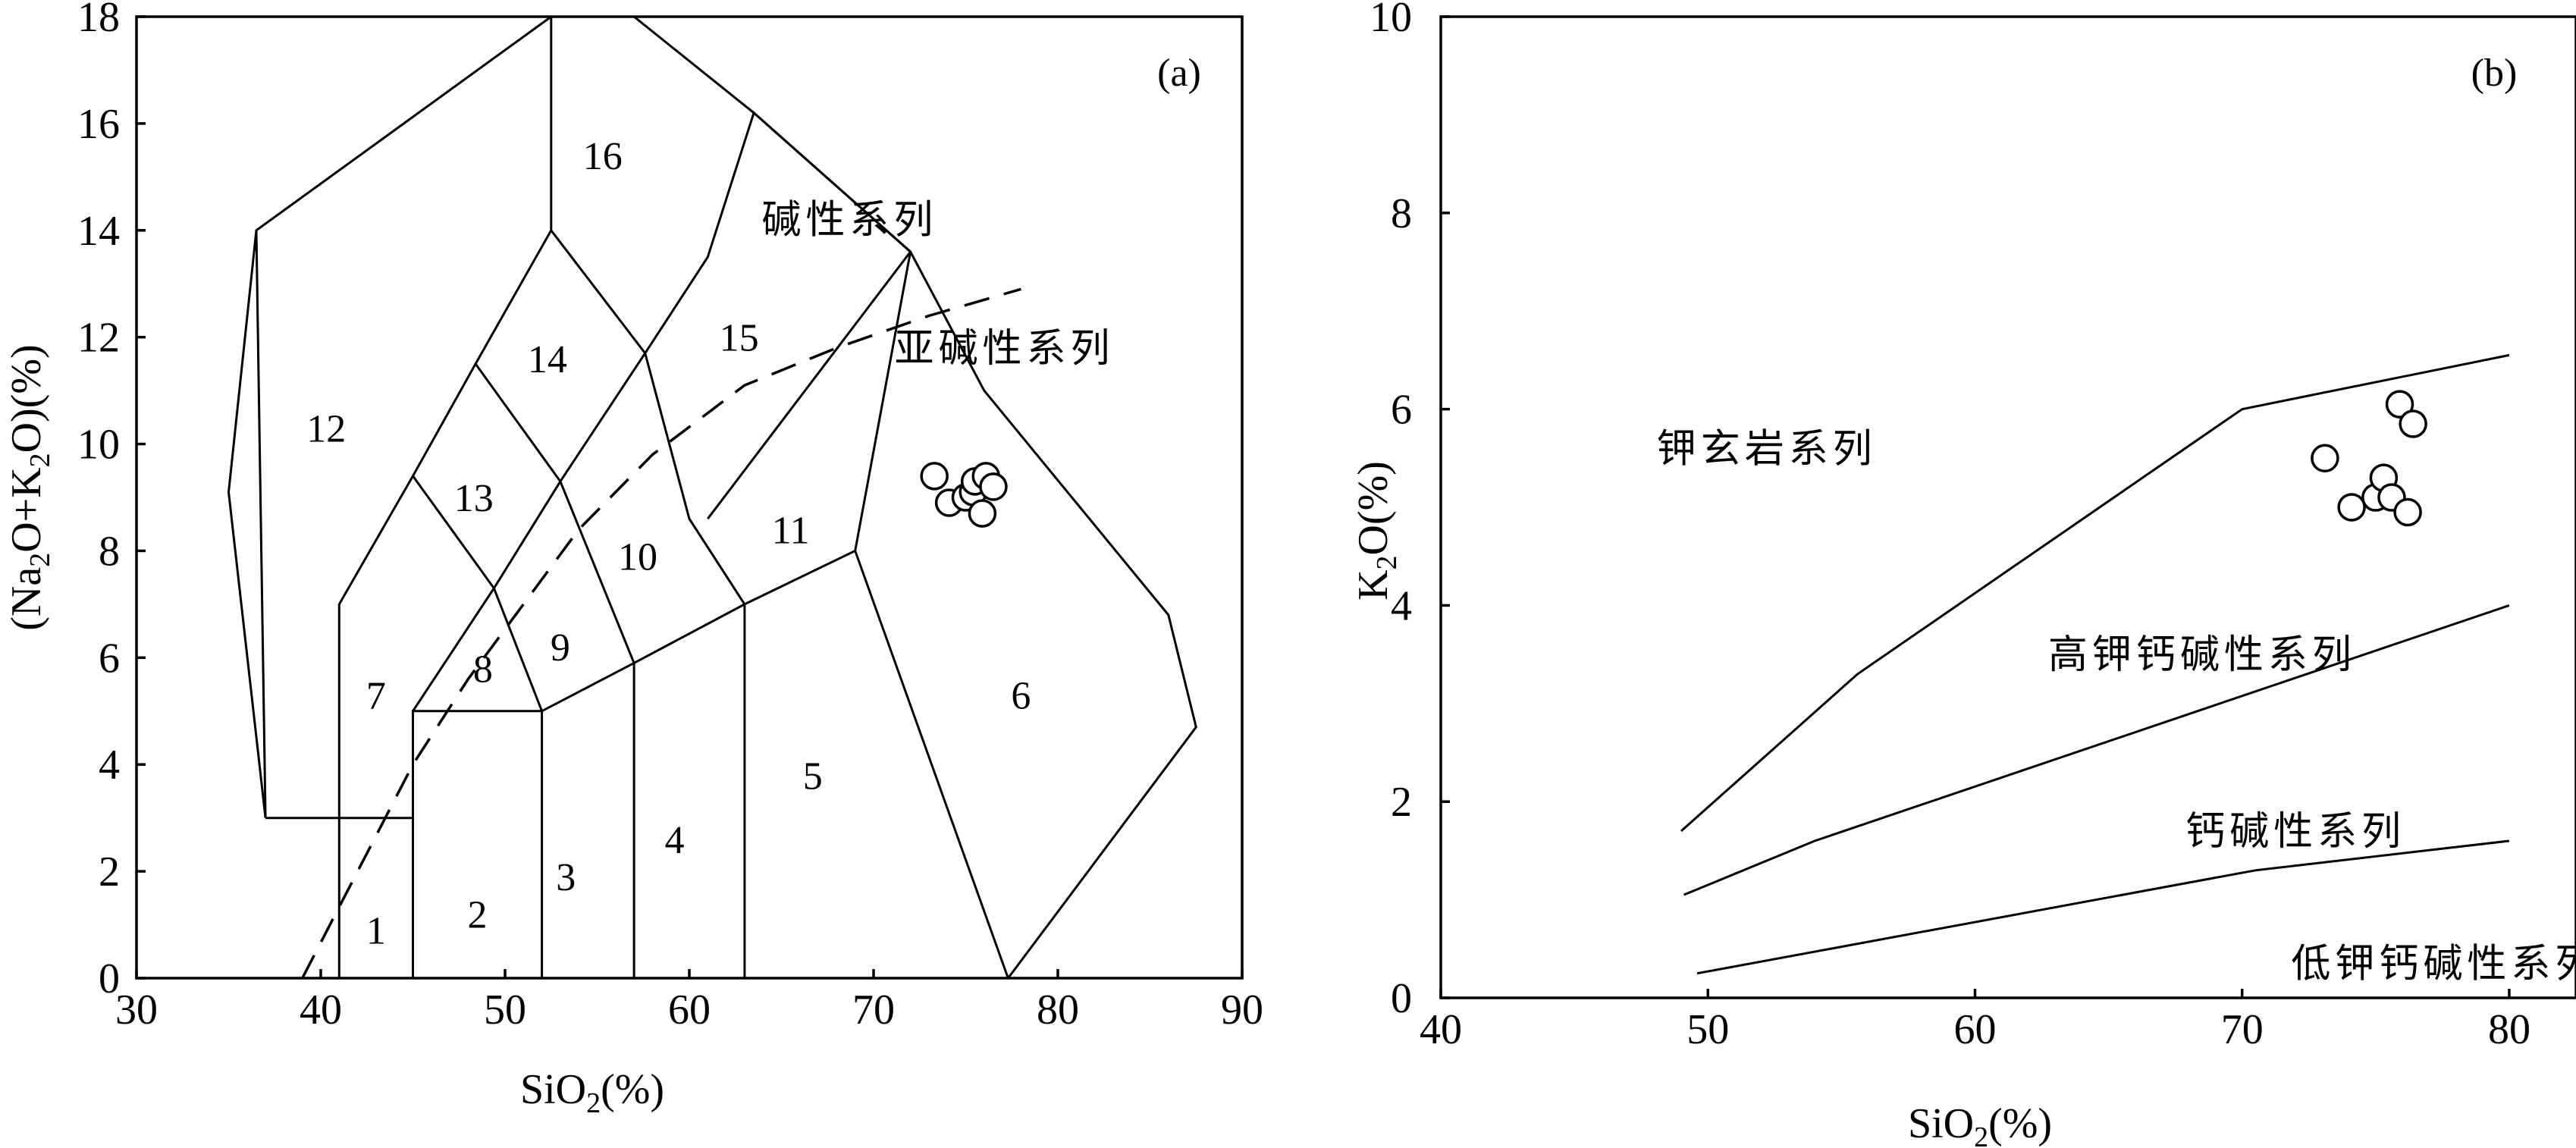  I want to click on panel-a-y-tick-label: 18, so click(98, 20).